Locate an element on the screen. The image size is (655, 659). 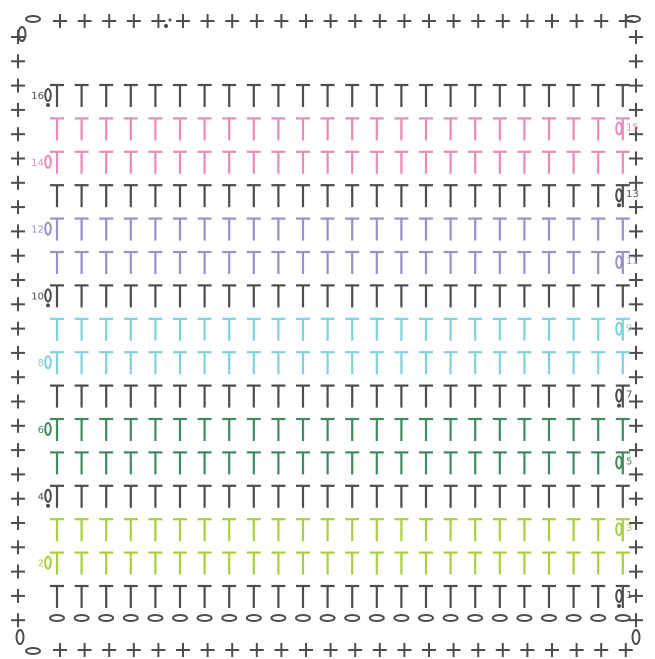
row-label: 14 is located at coordinates (37, 163).